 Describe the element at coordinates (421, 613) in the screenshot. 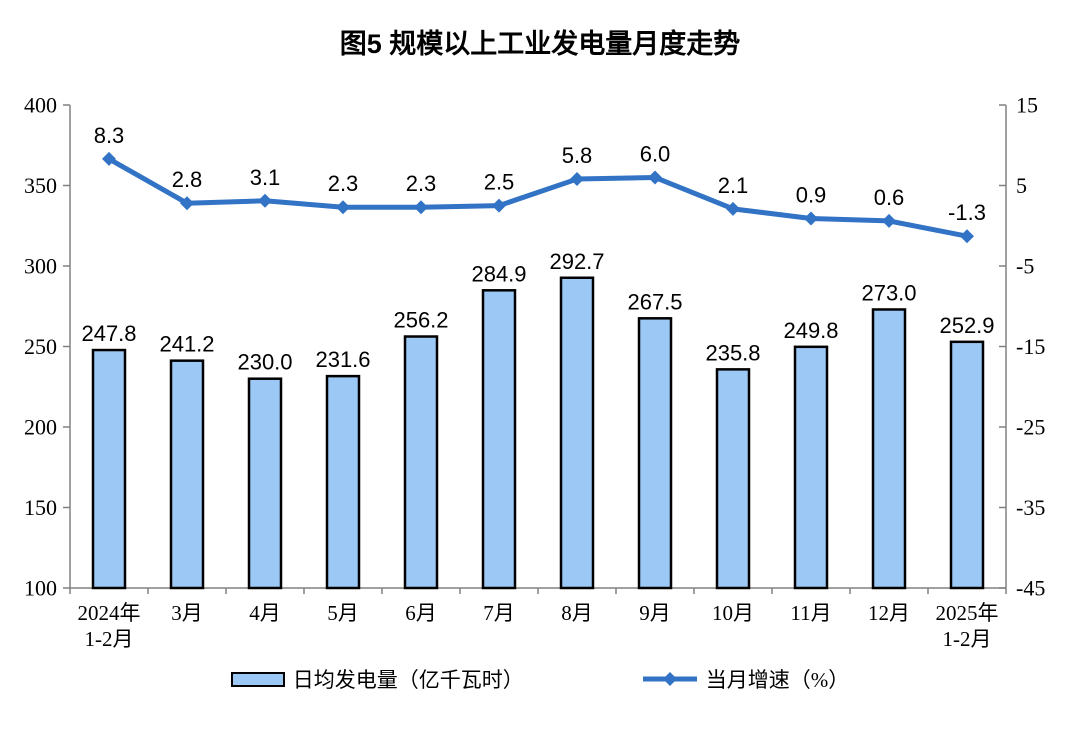

I see `x-axis-label: 6月` at that location.